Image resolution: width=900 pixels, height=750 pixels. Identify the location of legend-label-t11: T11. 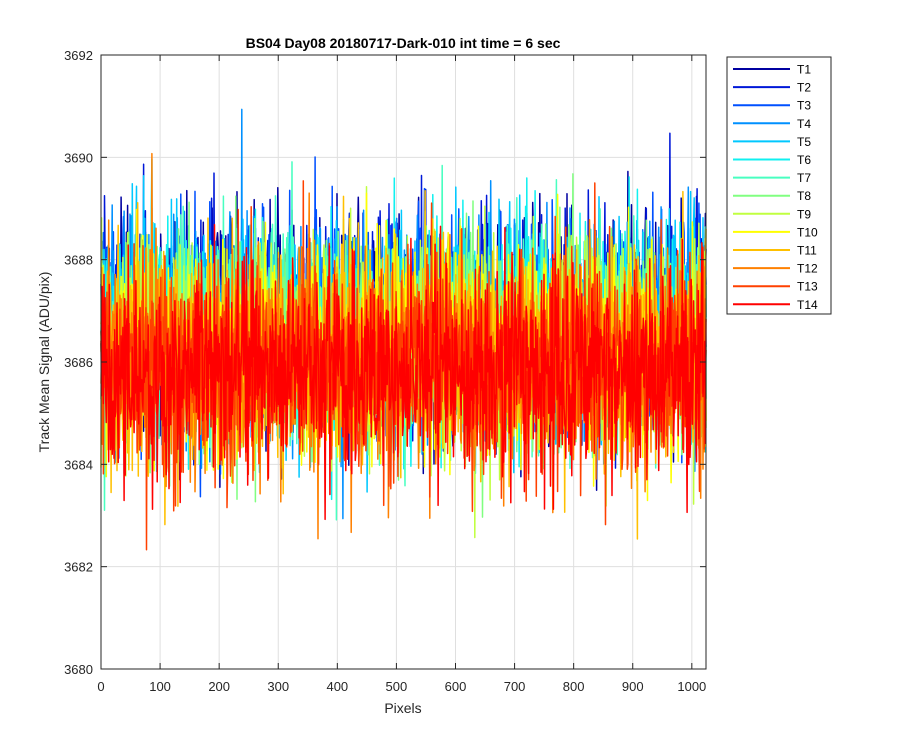
(807, 251).